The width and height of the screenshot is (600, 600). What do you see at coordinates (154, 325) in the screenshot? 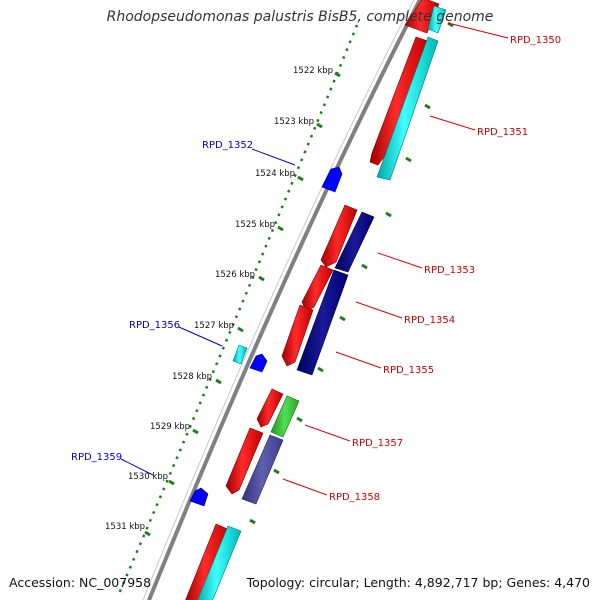
I see `gene-label-rpd1356: RPD_1356` at bounding box center [154, 325].